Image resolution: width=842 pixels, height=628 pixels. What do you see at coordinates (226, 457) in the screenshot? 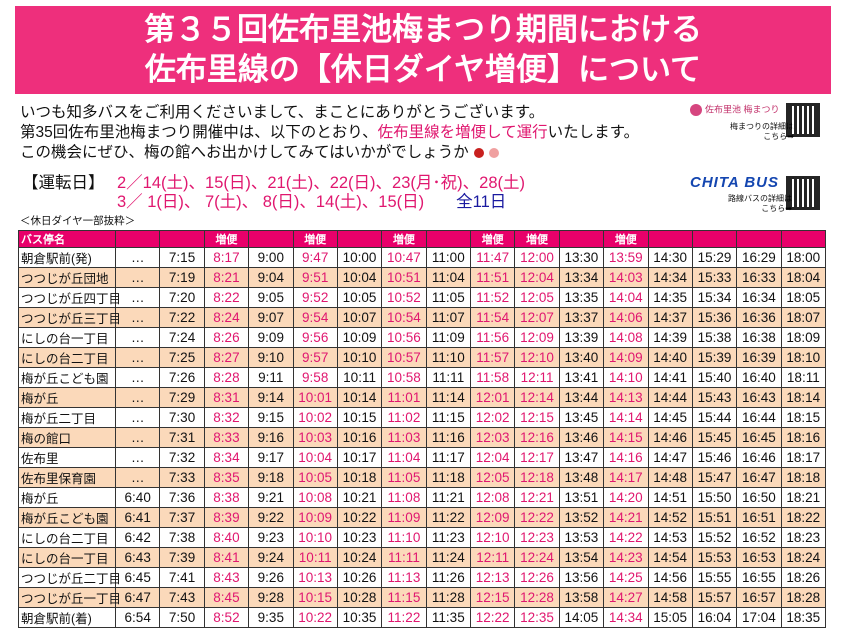
I see `departure-time: 8:34` at bounding box center [226, 457].